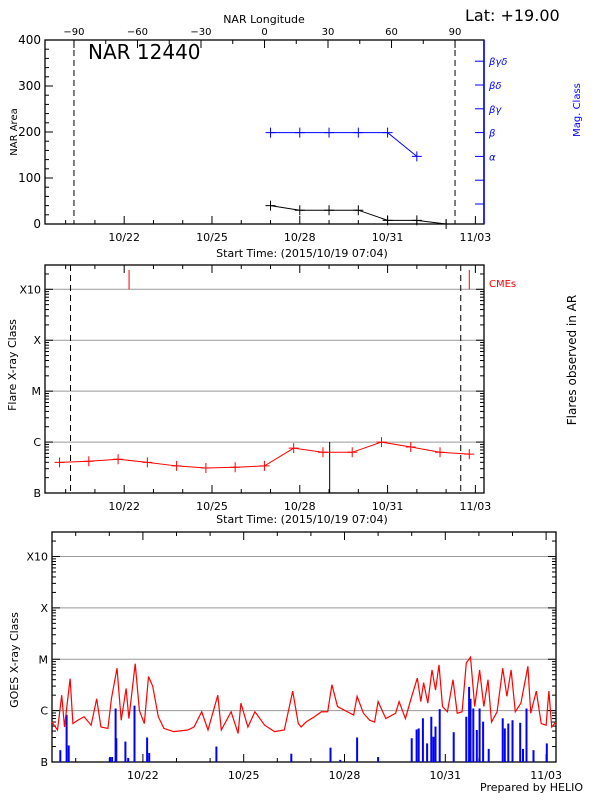  What do you see at coordinates (391, 32) in the screenshot?
I see `lon-tick-label: 60` at bounding box center [391, 32].